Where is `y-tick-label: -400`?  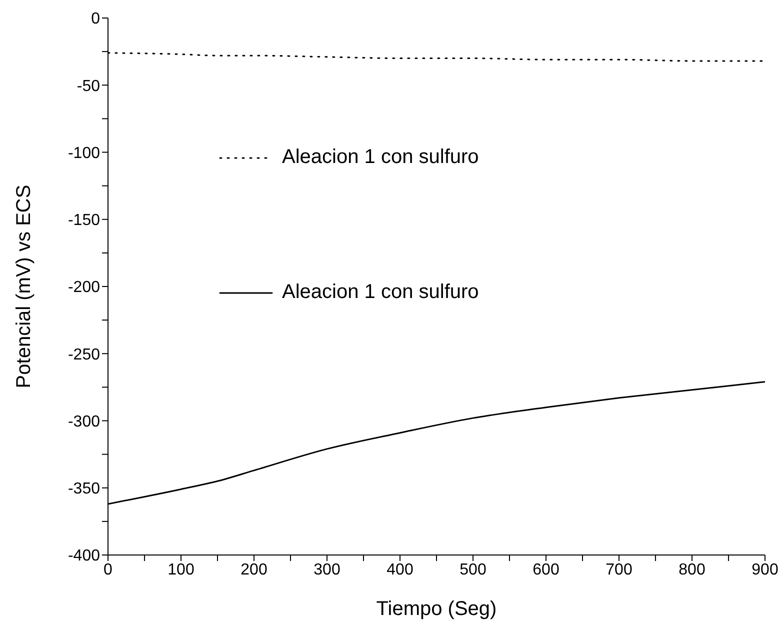
y-tick-label: -400 is located at coordinates (84, 556).